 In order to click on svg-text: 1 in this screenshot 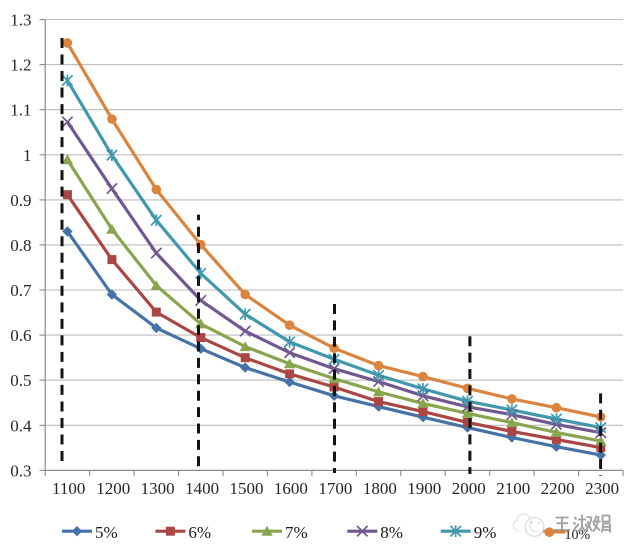, I will do `click(27, 155)`.